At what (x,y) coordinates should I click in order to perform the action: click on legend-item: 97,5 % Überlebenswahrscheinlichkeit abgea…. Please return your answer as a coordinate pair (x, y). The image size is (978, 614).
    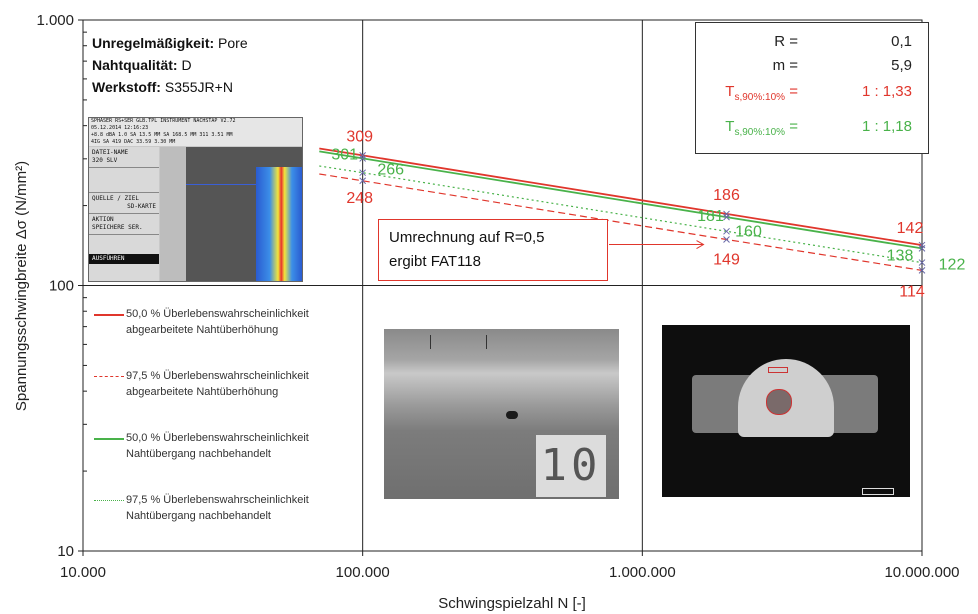
    Looking at the image, I should click on (228, 387).